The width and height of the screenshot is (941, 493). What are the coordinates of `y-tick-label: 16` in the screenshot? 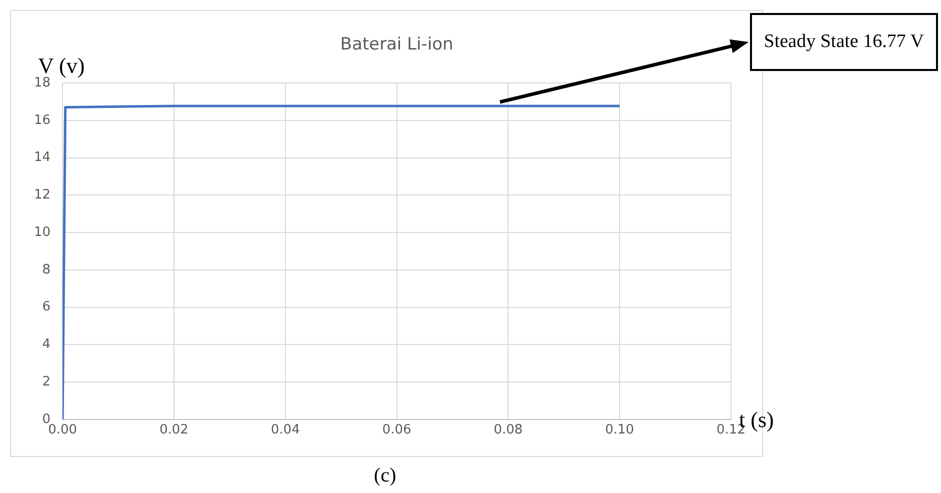 It's located at (42, 120).